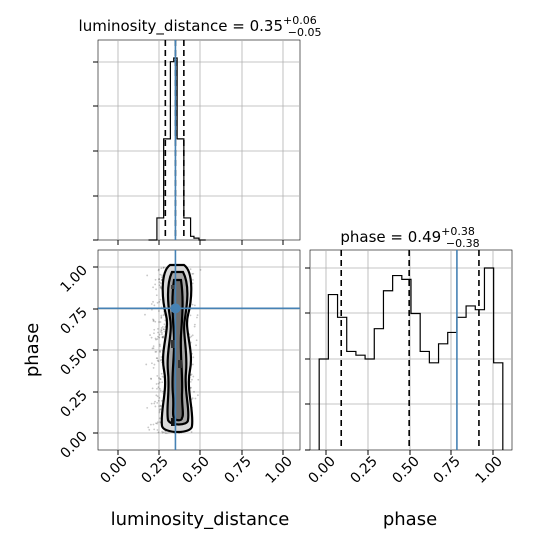 The image size is (550, 550). I want to click on y-tick-label: 0.50, so click(73, 362).